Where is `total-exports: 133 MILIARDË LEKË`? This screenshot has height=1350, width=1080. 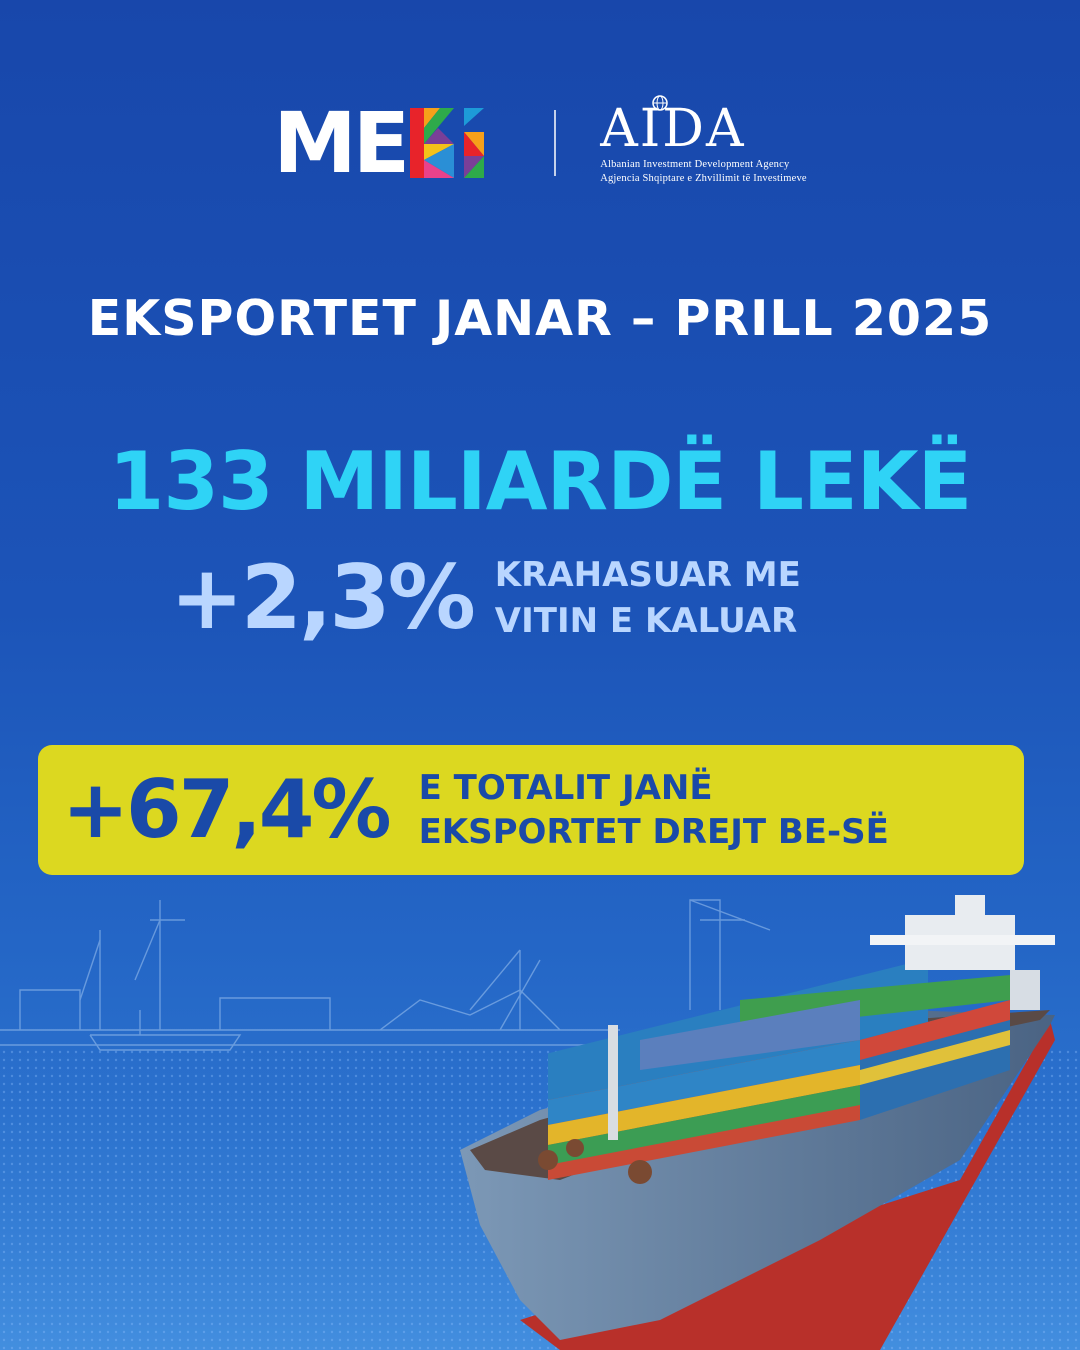
total-exports: 133 MILIARDË LEKË is located at coordinates (540, 481).